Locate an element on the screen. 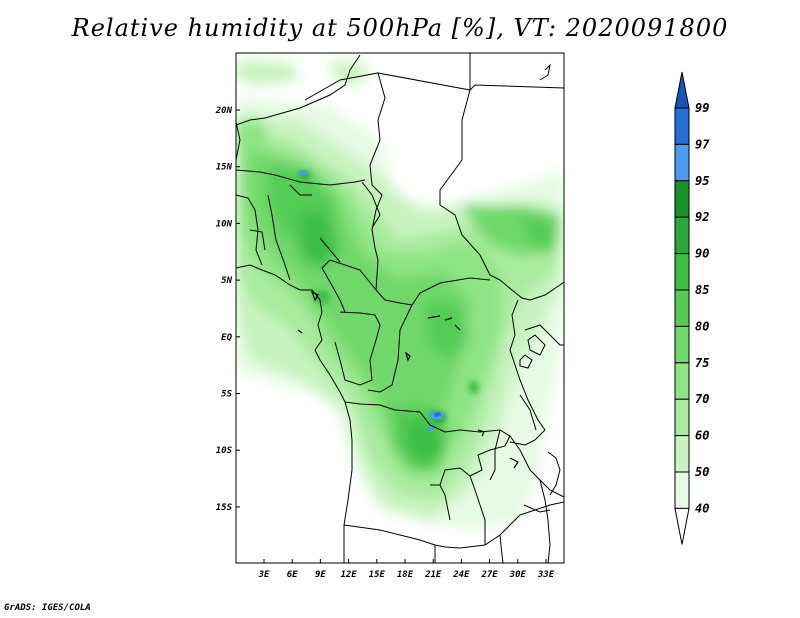 This screenshot has height=618, width=800. lon-tick-label: 18E is located at coordinates (405, 575).